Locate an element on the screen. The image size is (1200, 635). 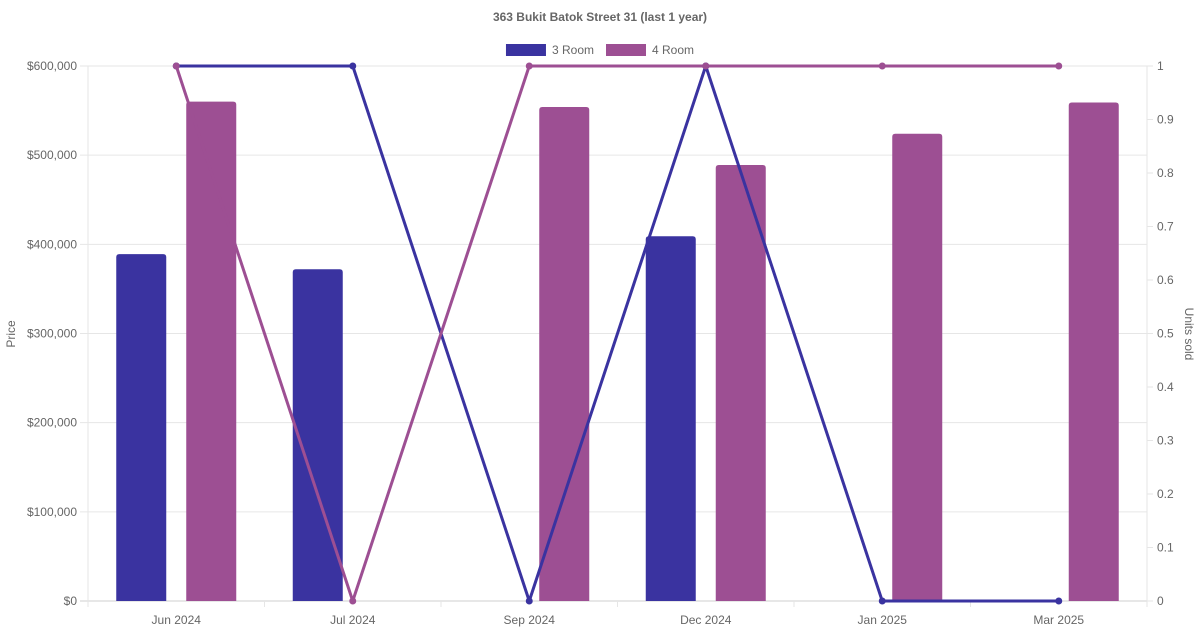
chart-title: 363 Bukit Batok Street 31 (last 1 year) is located at coordinates (600, 17).